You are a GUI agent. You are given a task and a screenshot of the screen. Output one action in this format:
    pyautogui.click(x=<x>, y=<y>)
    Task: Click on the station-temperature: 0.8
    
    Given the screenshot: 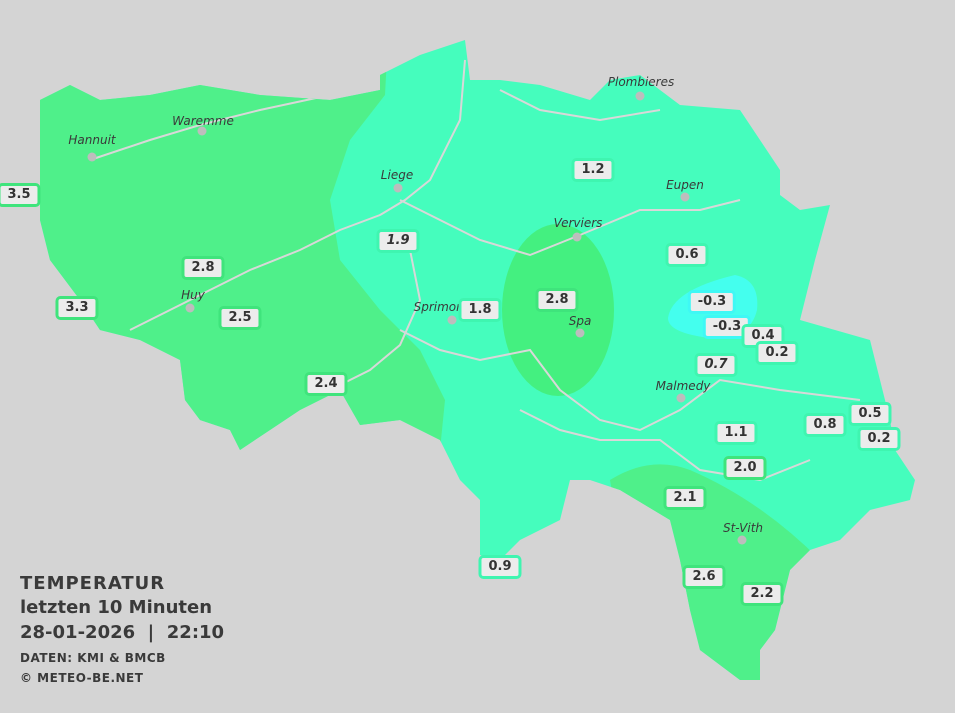 What is the action you would take?
    pyautogui.click(x=825, y=425)
    